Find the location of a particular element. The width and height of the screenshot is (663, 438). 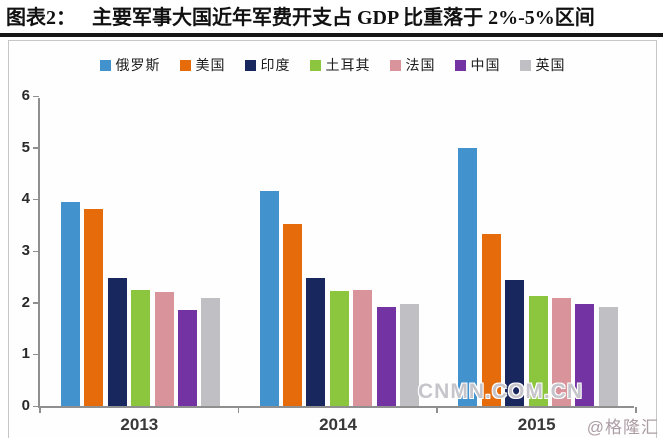

x-axis-label-2015: 2015 is located at coordinates (536, 424).